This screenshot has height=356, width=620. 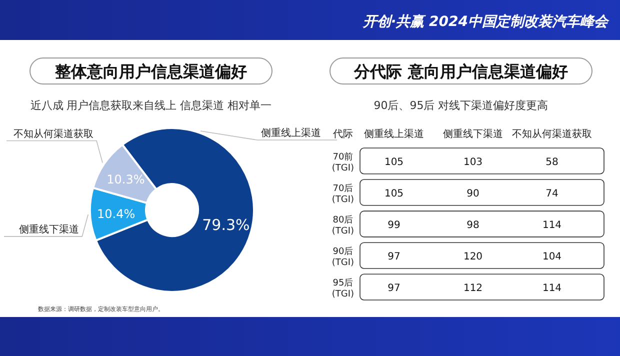 What do you see at coordinates (473, 288) in the screenshot?
I see `data-label: 112` at bounding box center [473, 288].